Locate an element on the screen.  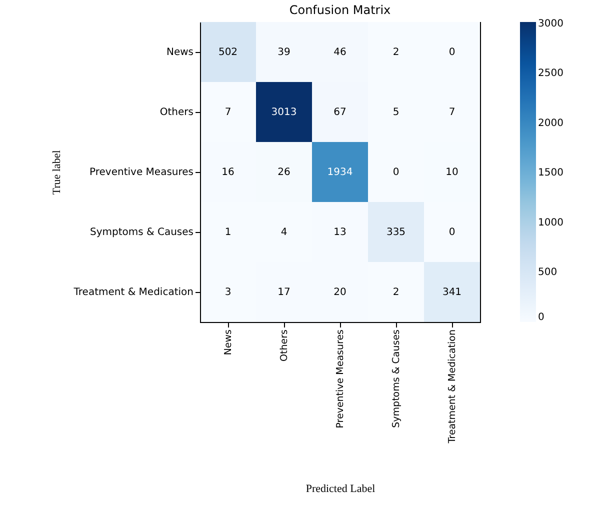
data-label: 46 is located at coordinates (340, 52).